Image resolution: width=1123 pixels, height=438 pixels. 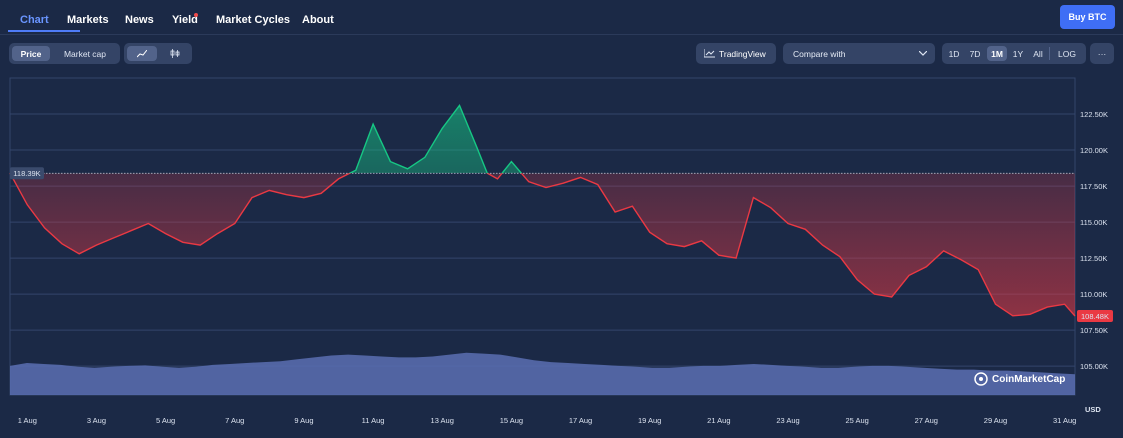 What do you see at coordinates (1093, 409) in the screenshot?
I see `unit-label: USD` at bounding box center [1093, 409].